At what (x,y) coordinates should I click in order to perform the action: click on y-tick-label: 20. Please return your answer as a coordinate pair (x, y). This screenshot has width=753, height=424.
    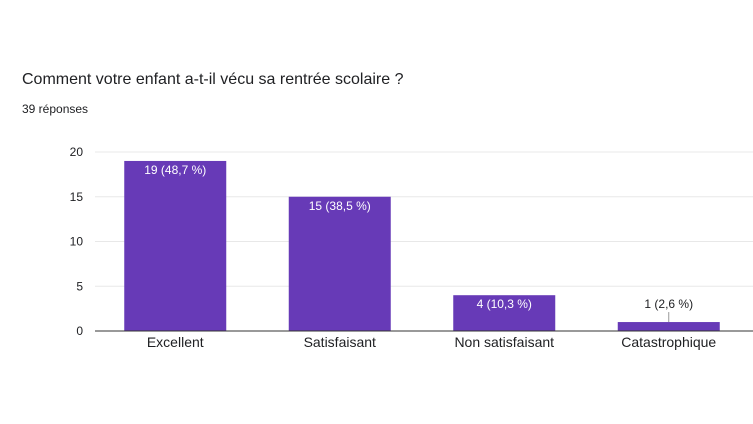
    Looking at the image, I should click on (77, 152).